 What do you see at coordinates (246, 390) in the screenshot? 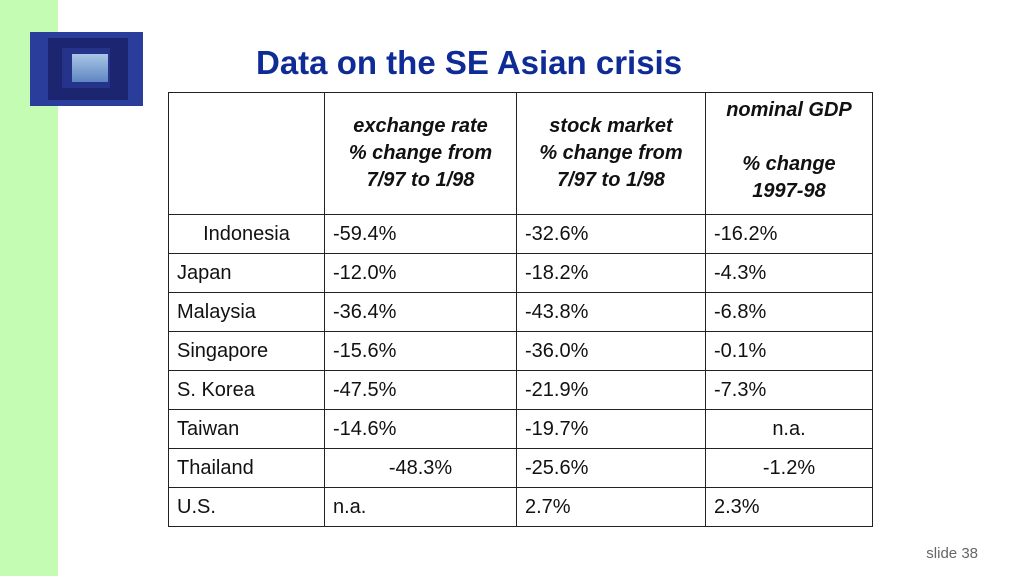
I see `country-cell: S. Korea` at bounding box center [246, 390].